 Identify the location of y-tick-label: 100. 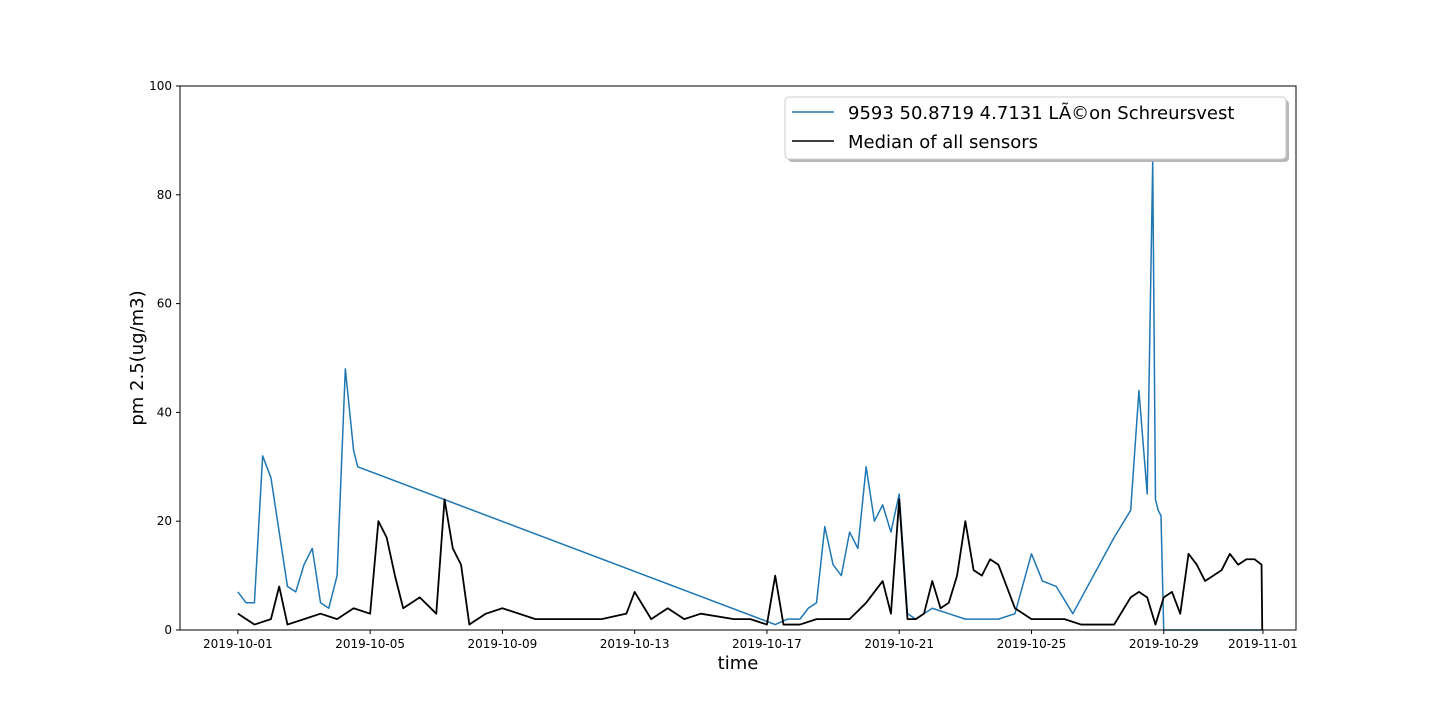
(160, 86).